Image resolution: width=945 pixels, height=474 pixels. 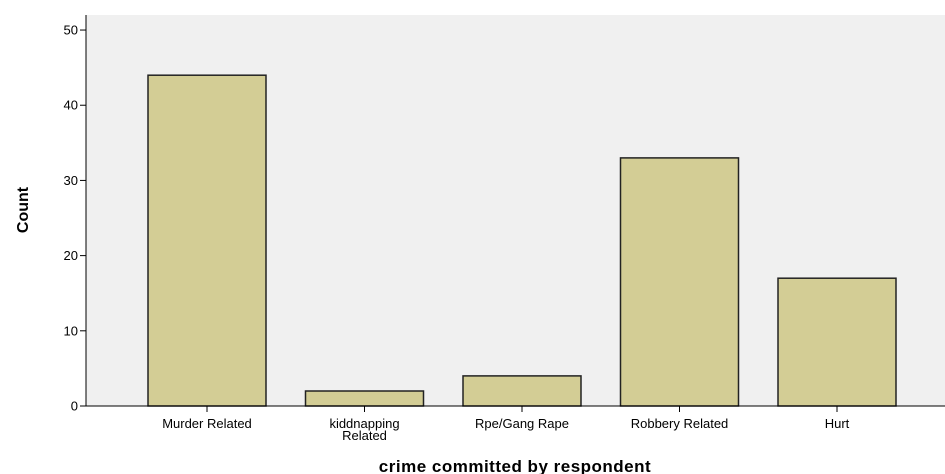 I want to click on y-axis-title: Count, so click(x=23, y=209).